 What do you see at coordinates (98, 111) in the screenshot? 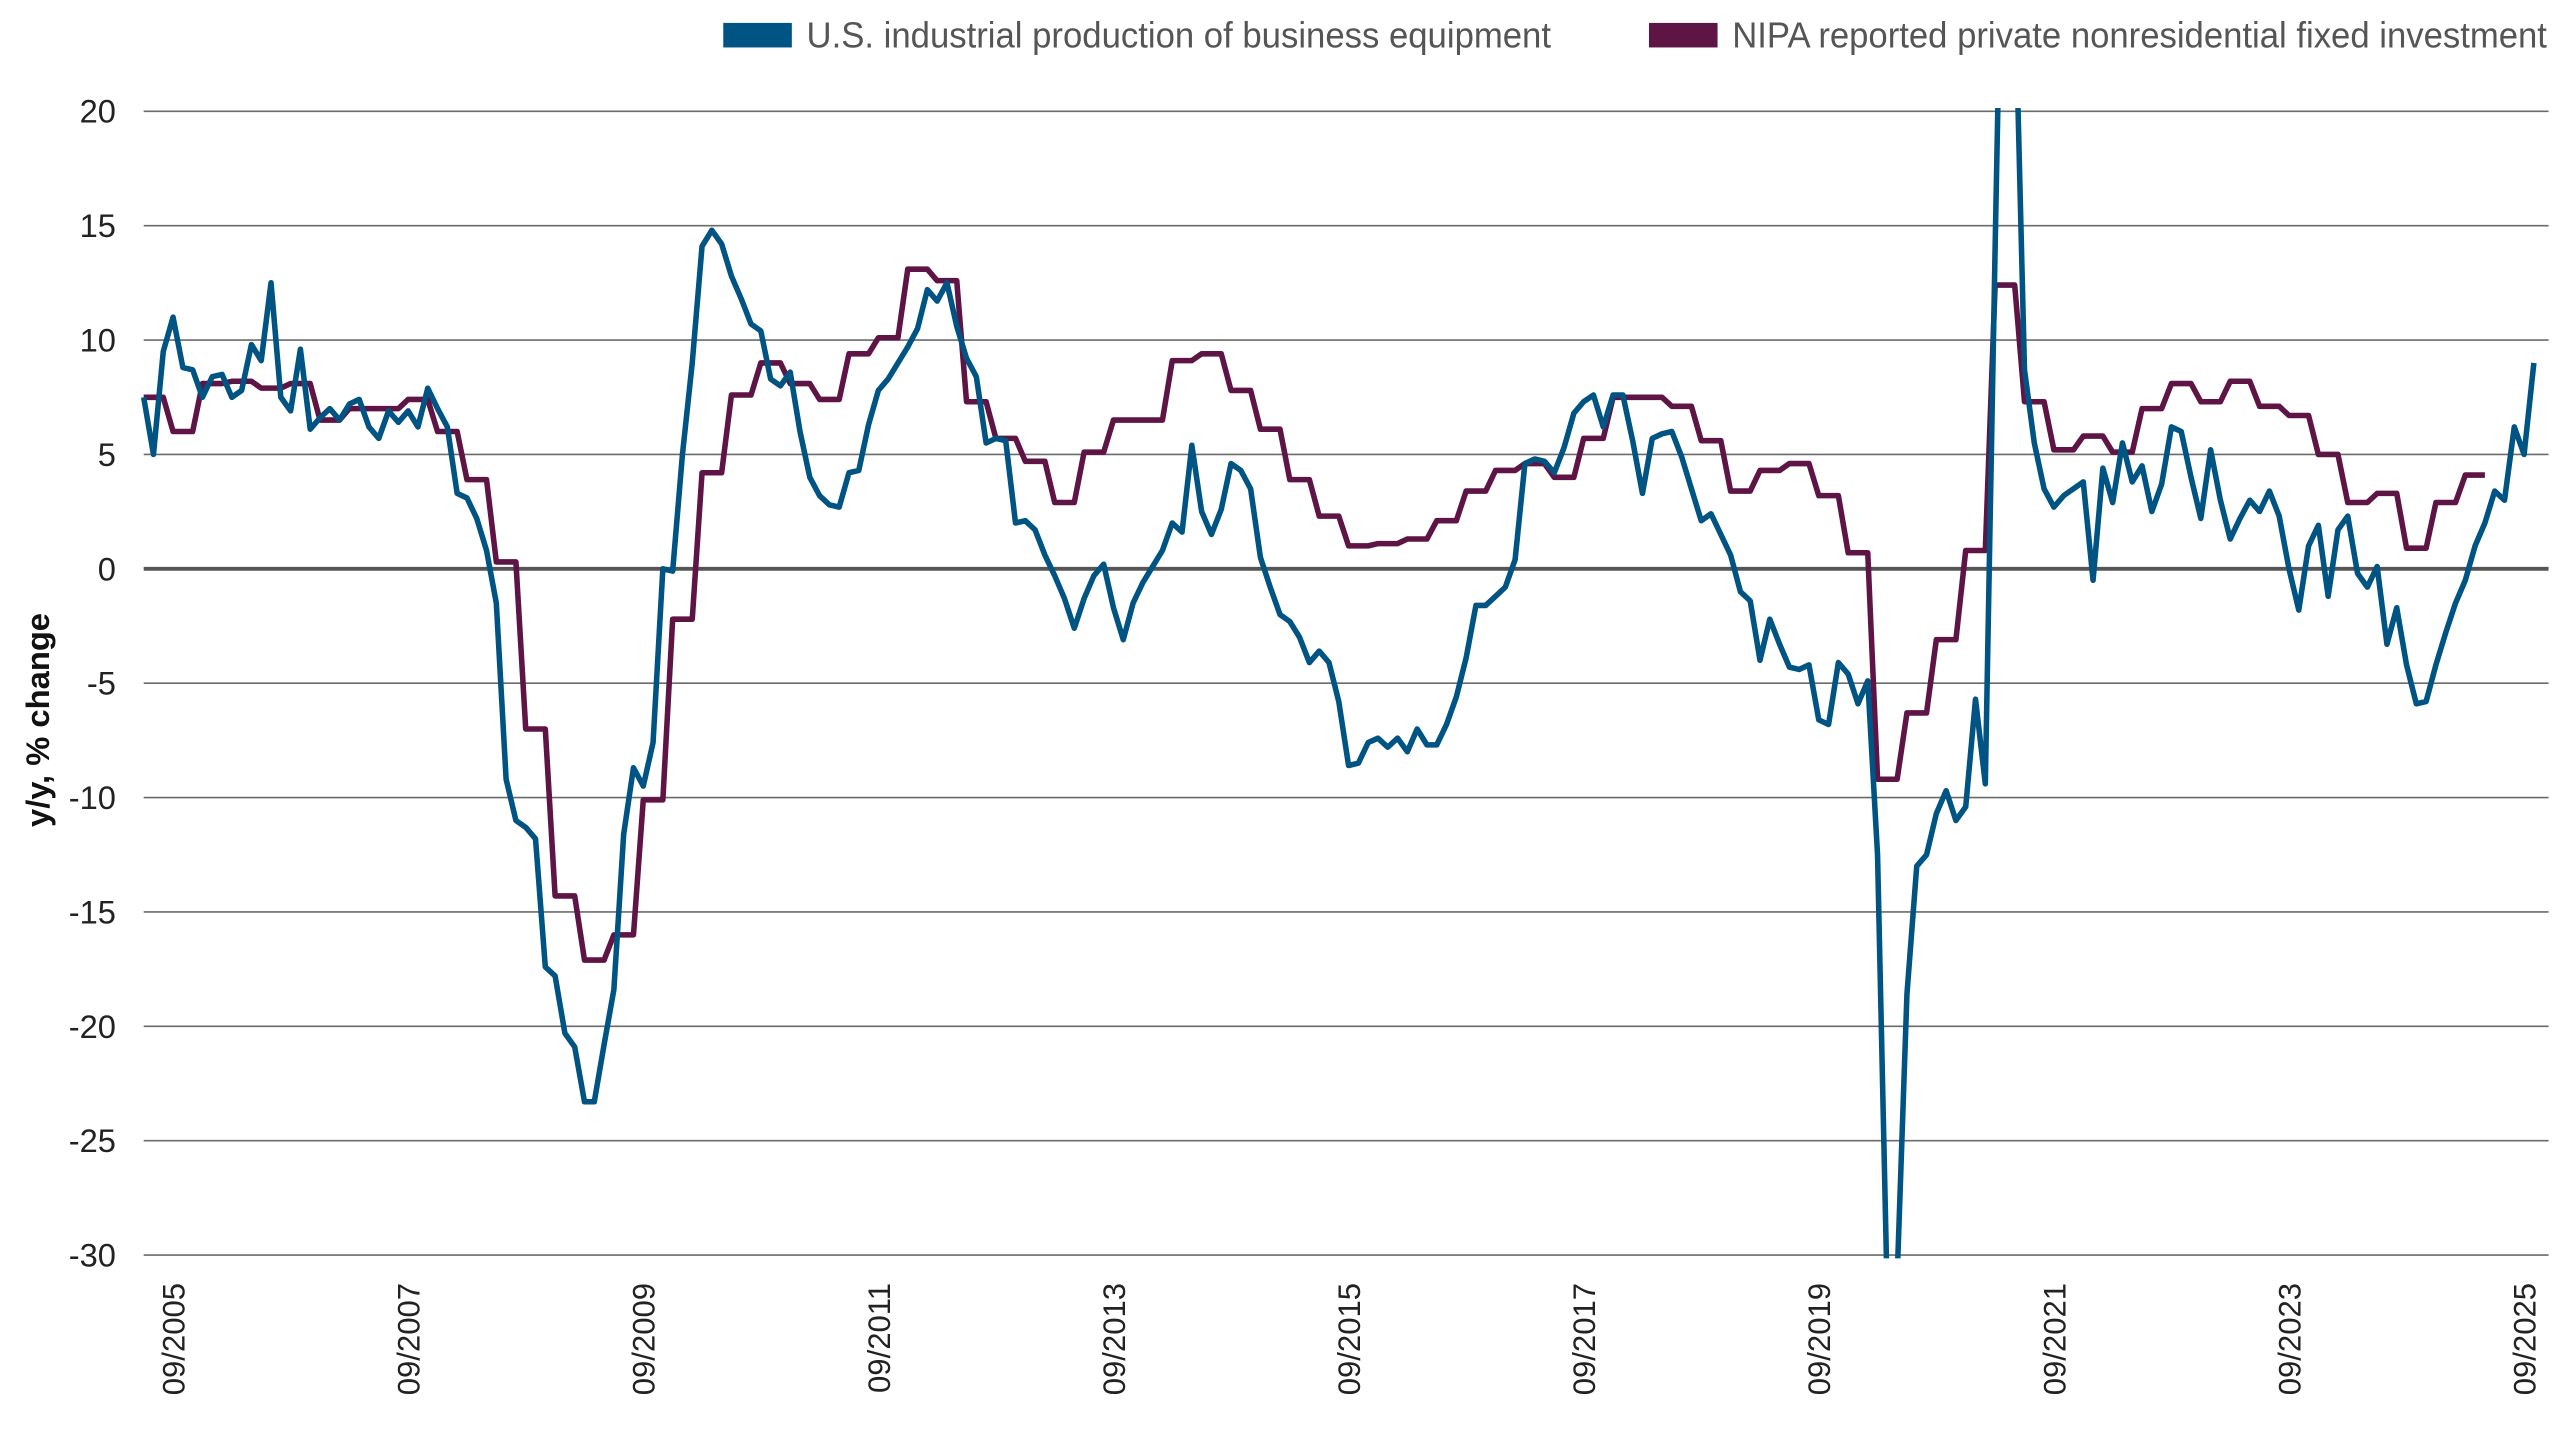
I see `y-tick-label: 20` at bounding box center [98, 111].